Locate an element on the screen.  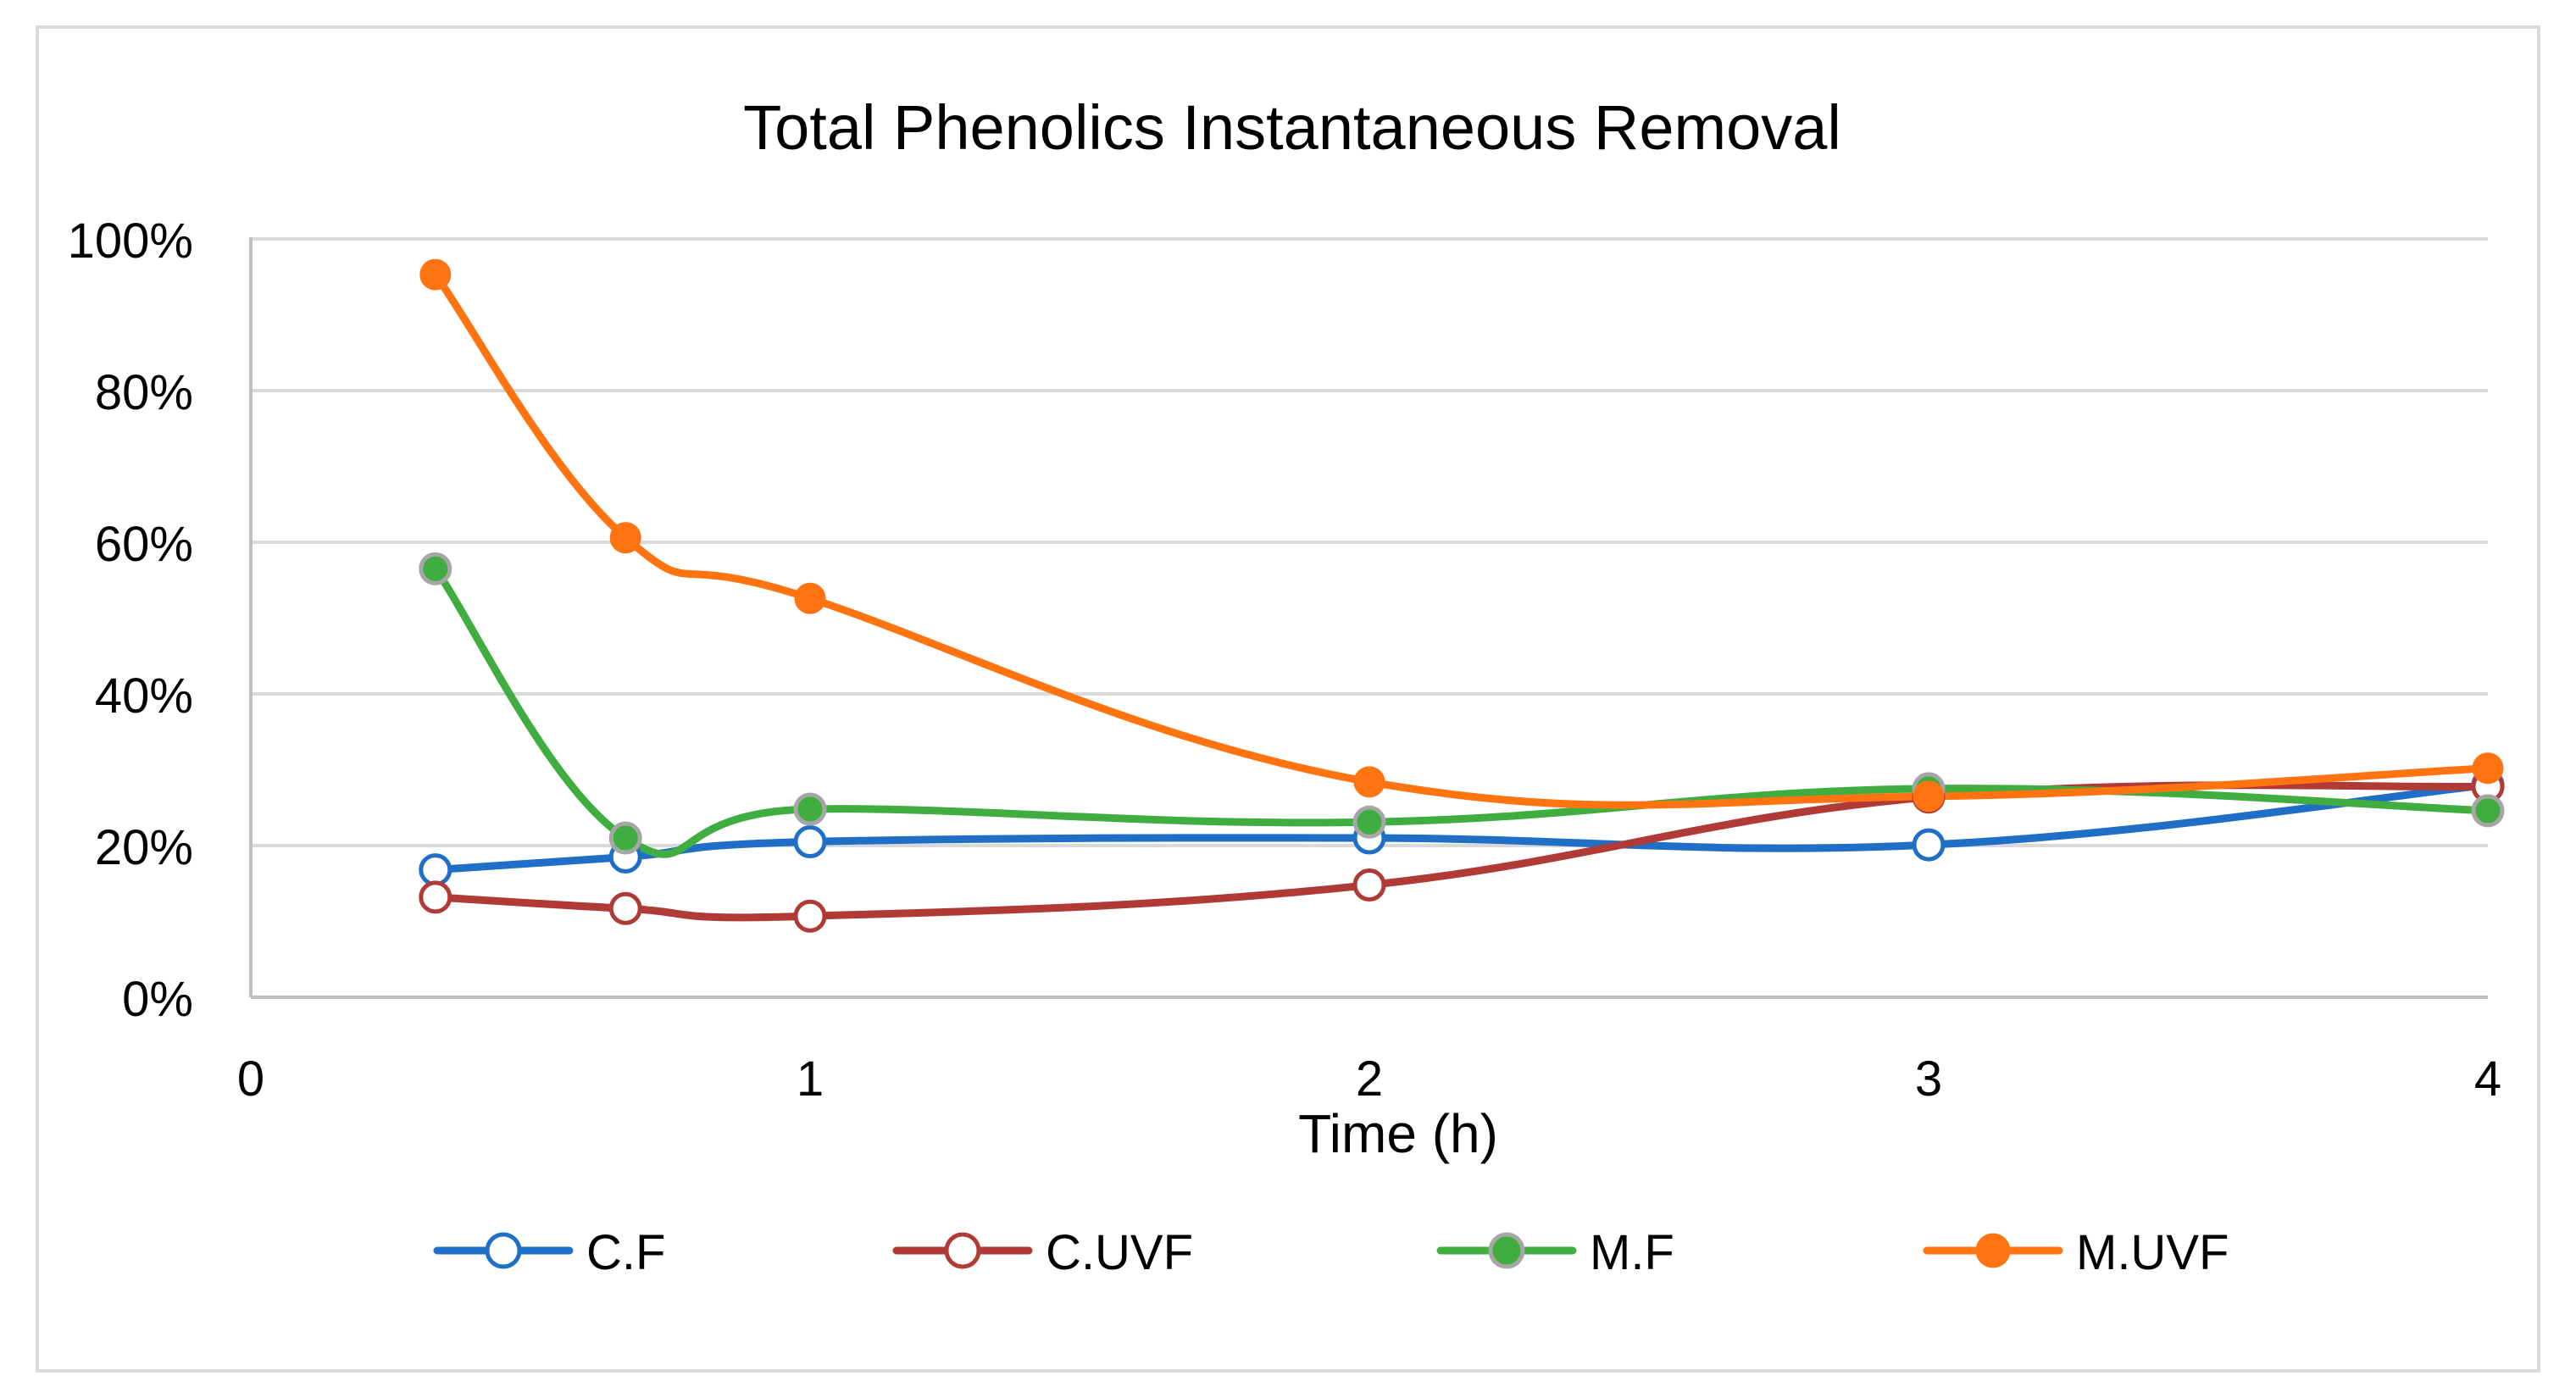
legend-label: C.F is located at coordinates (625, 1252).